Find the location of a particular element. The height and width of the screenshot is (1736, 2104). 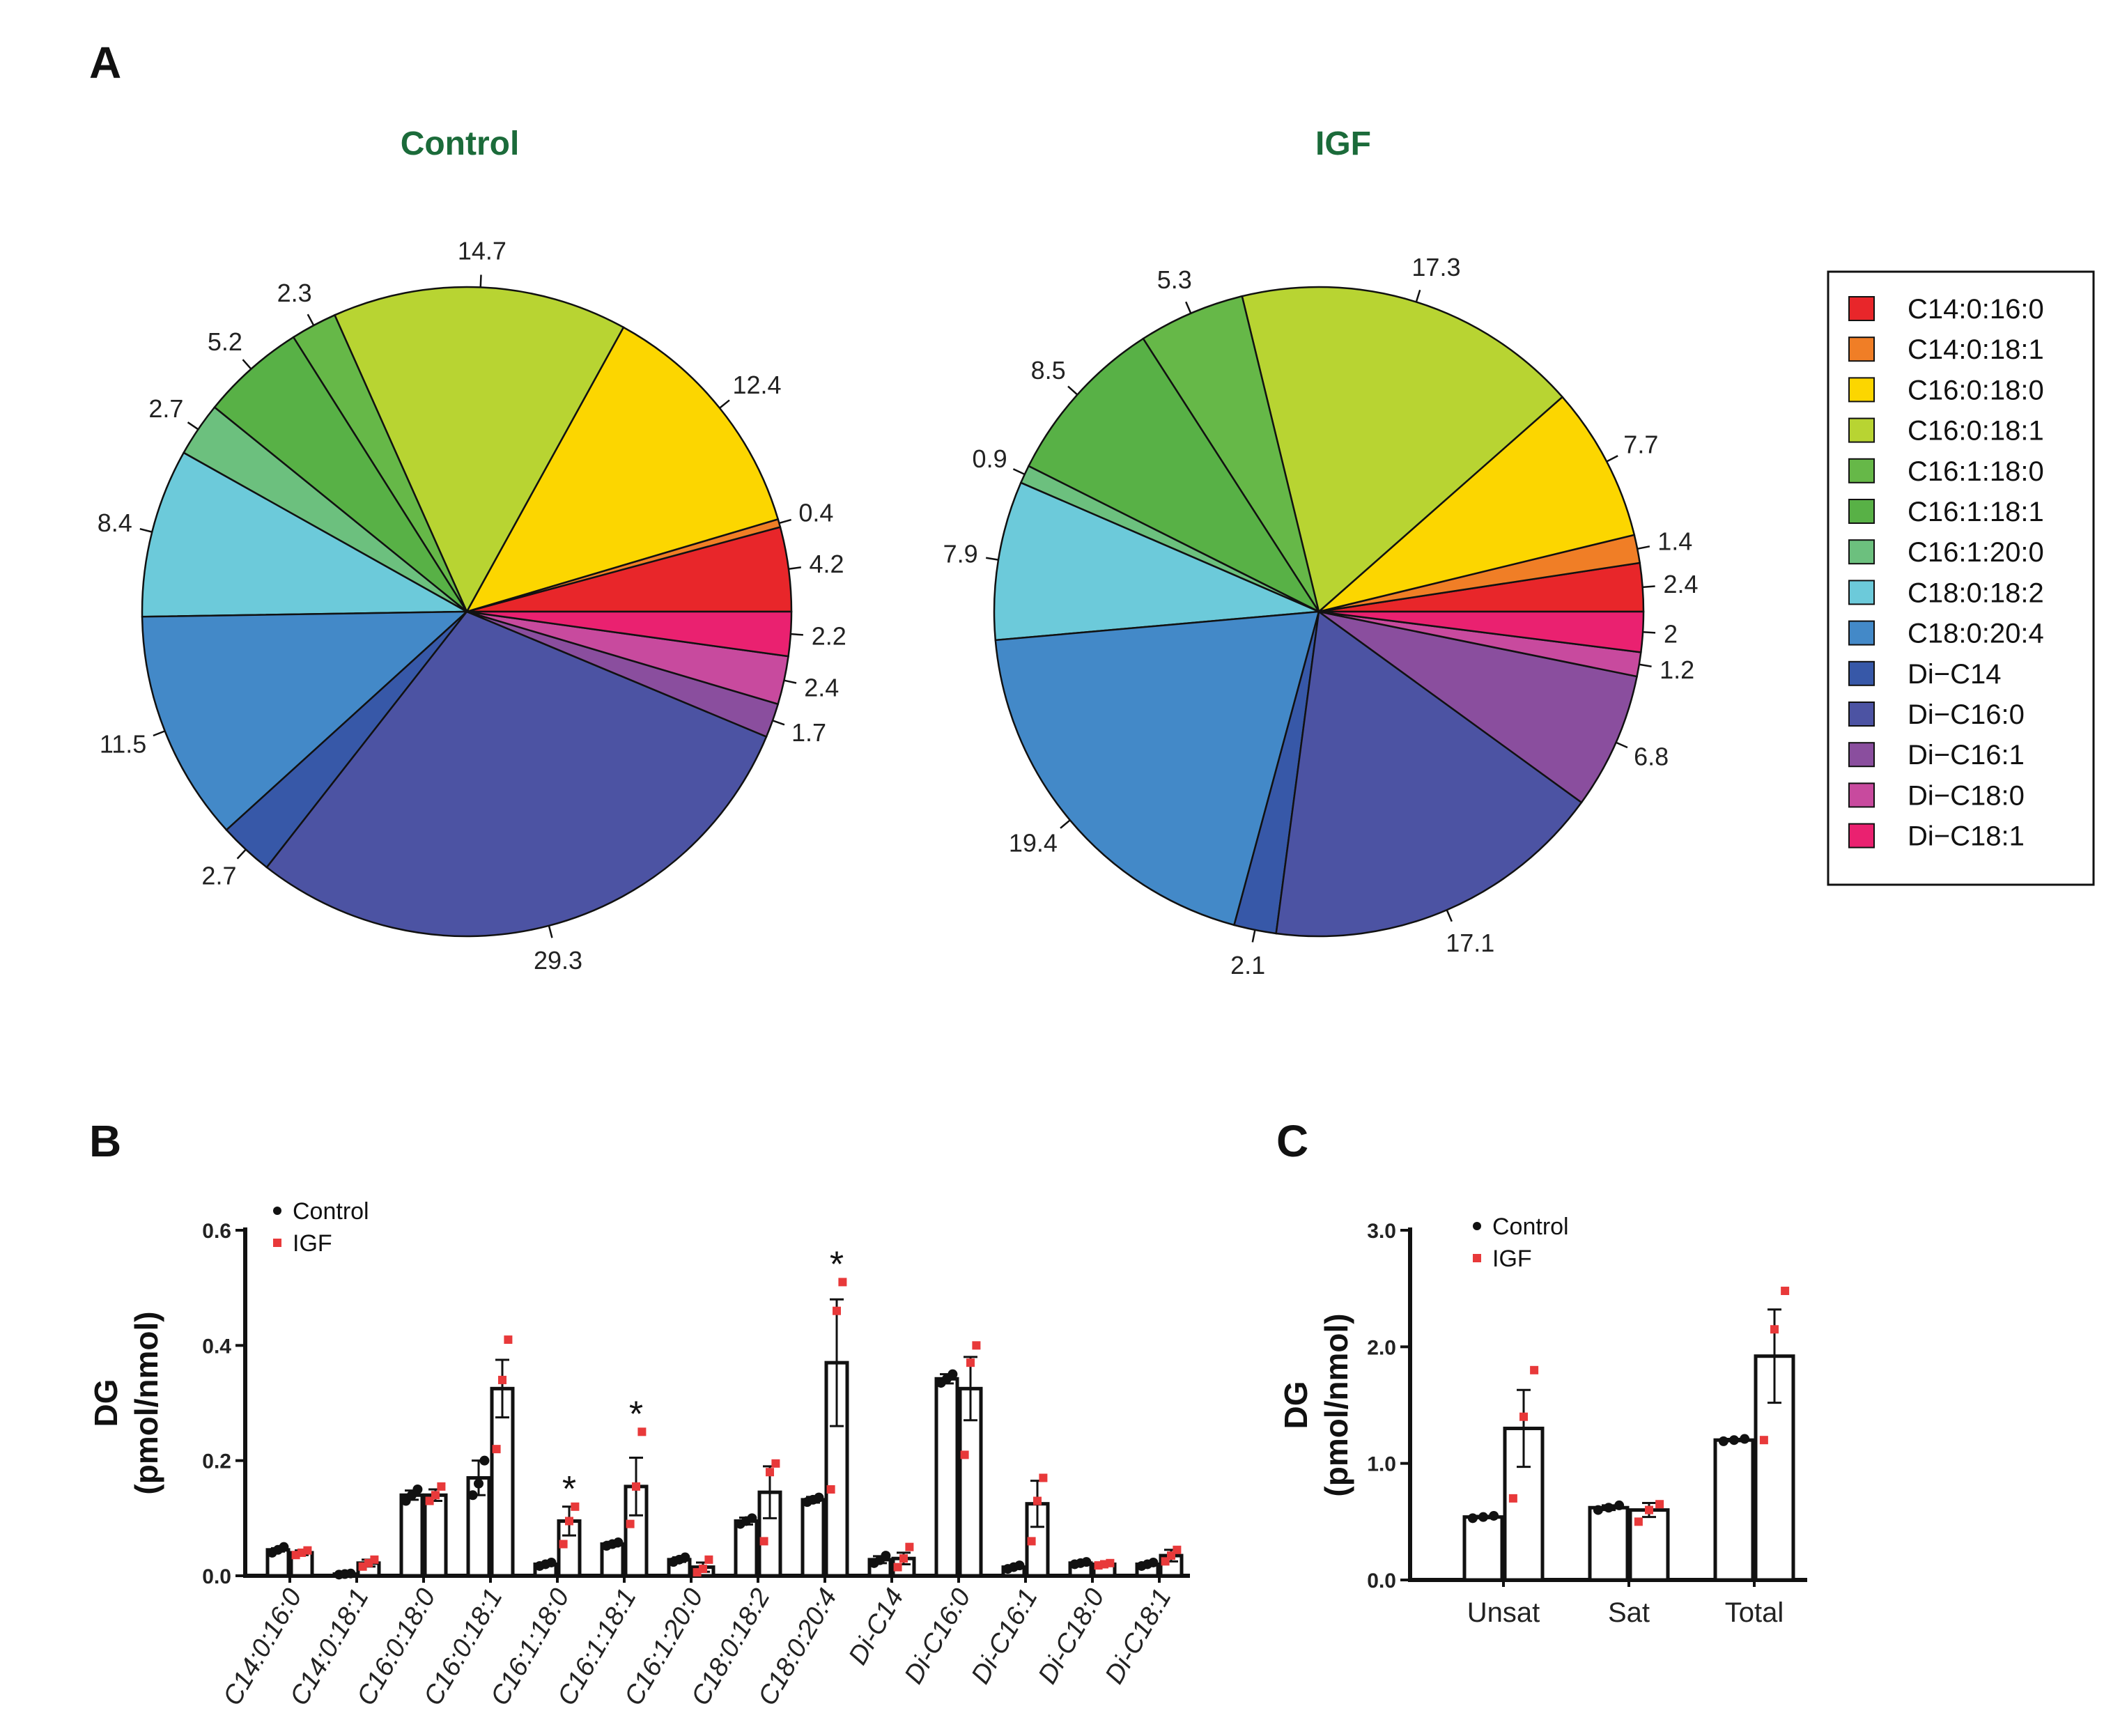

pie-title-igf: IGF is located at coordinates (1343, 143).